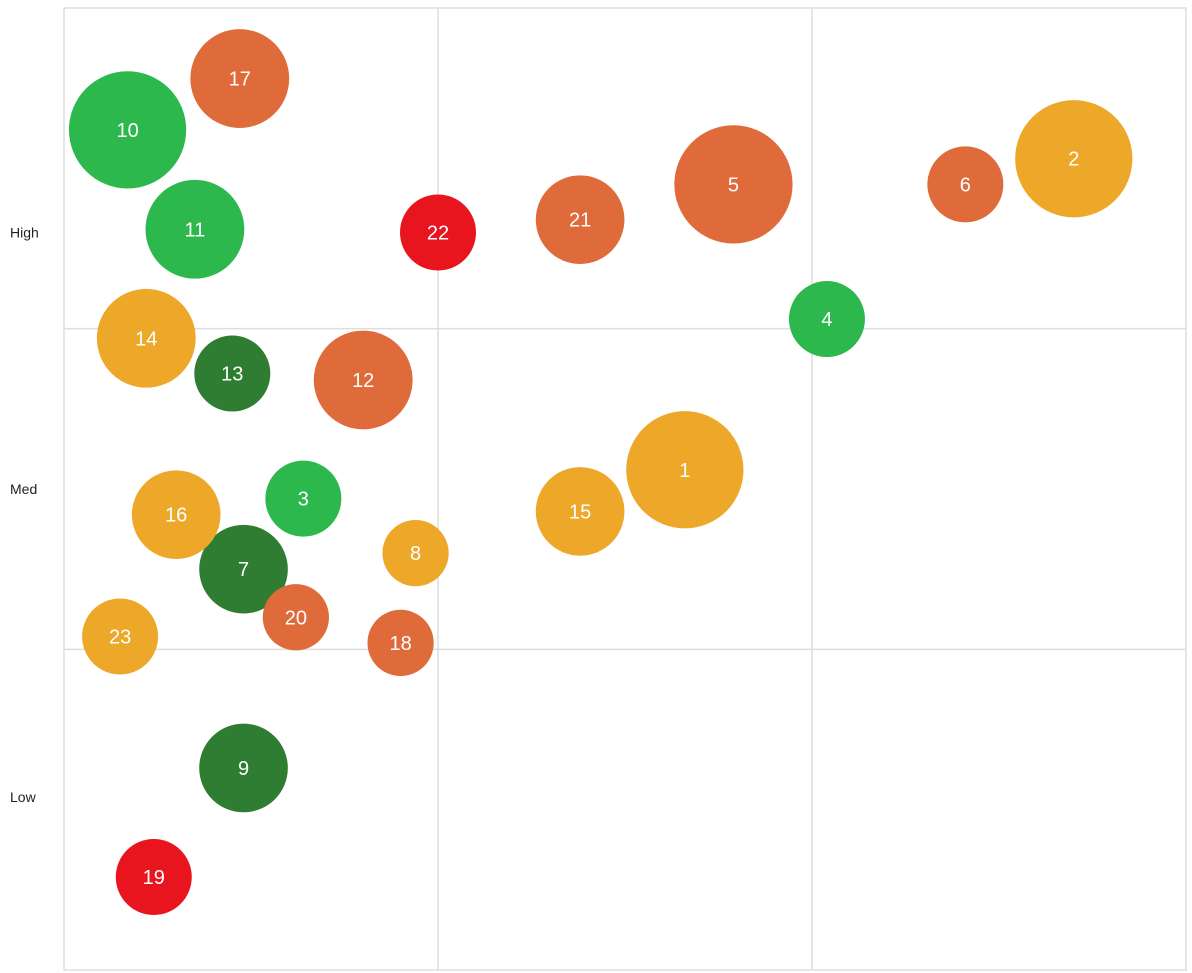  What do you see at coordinates (580, 512) in the screenshot?
I see `bubble-label-15: 15` at bounding box center [580, 512].